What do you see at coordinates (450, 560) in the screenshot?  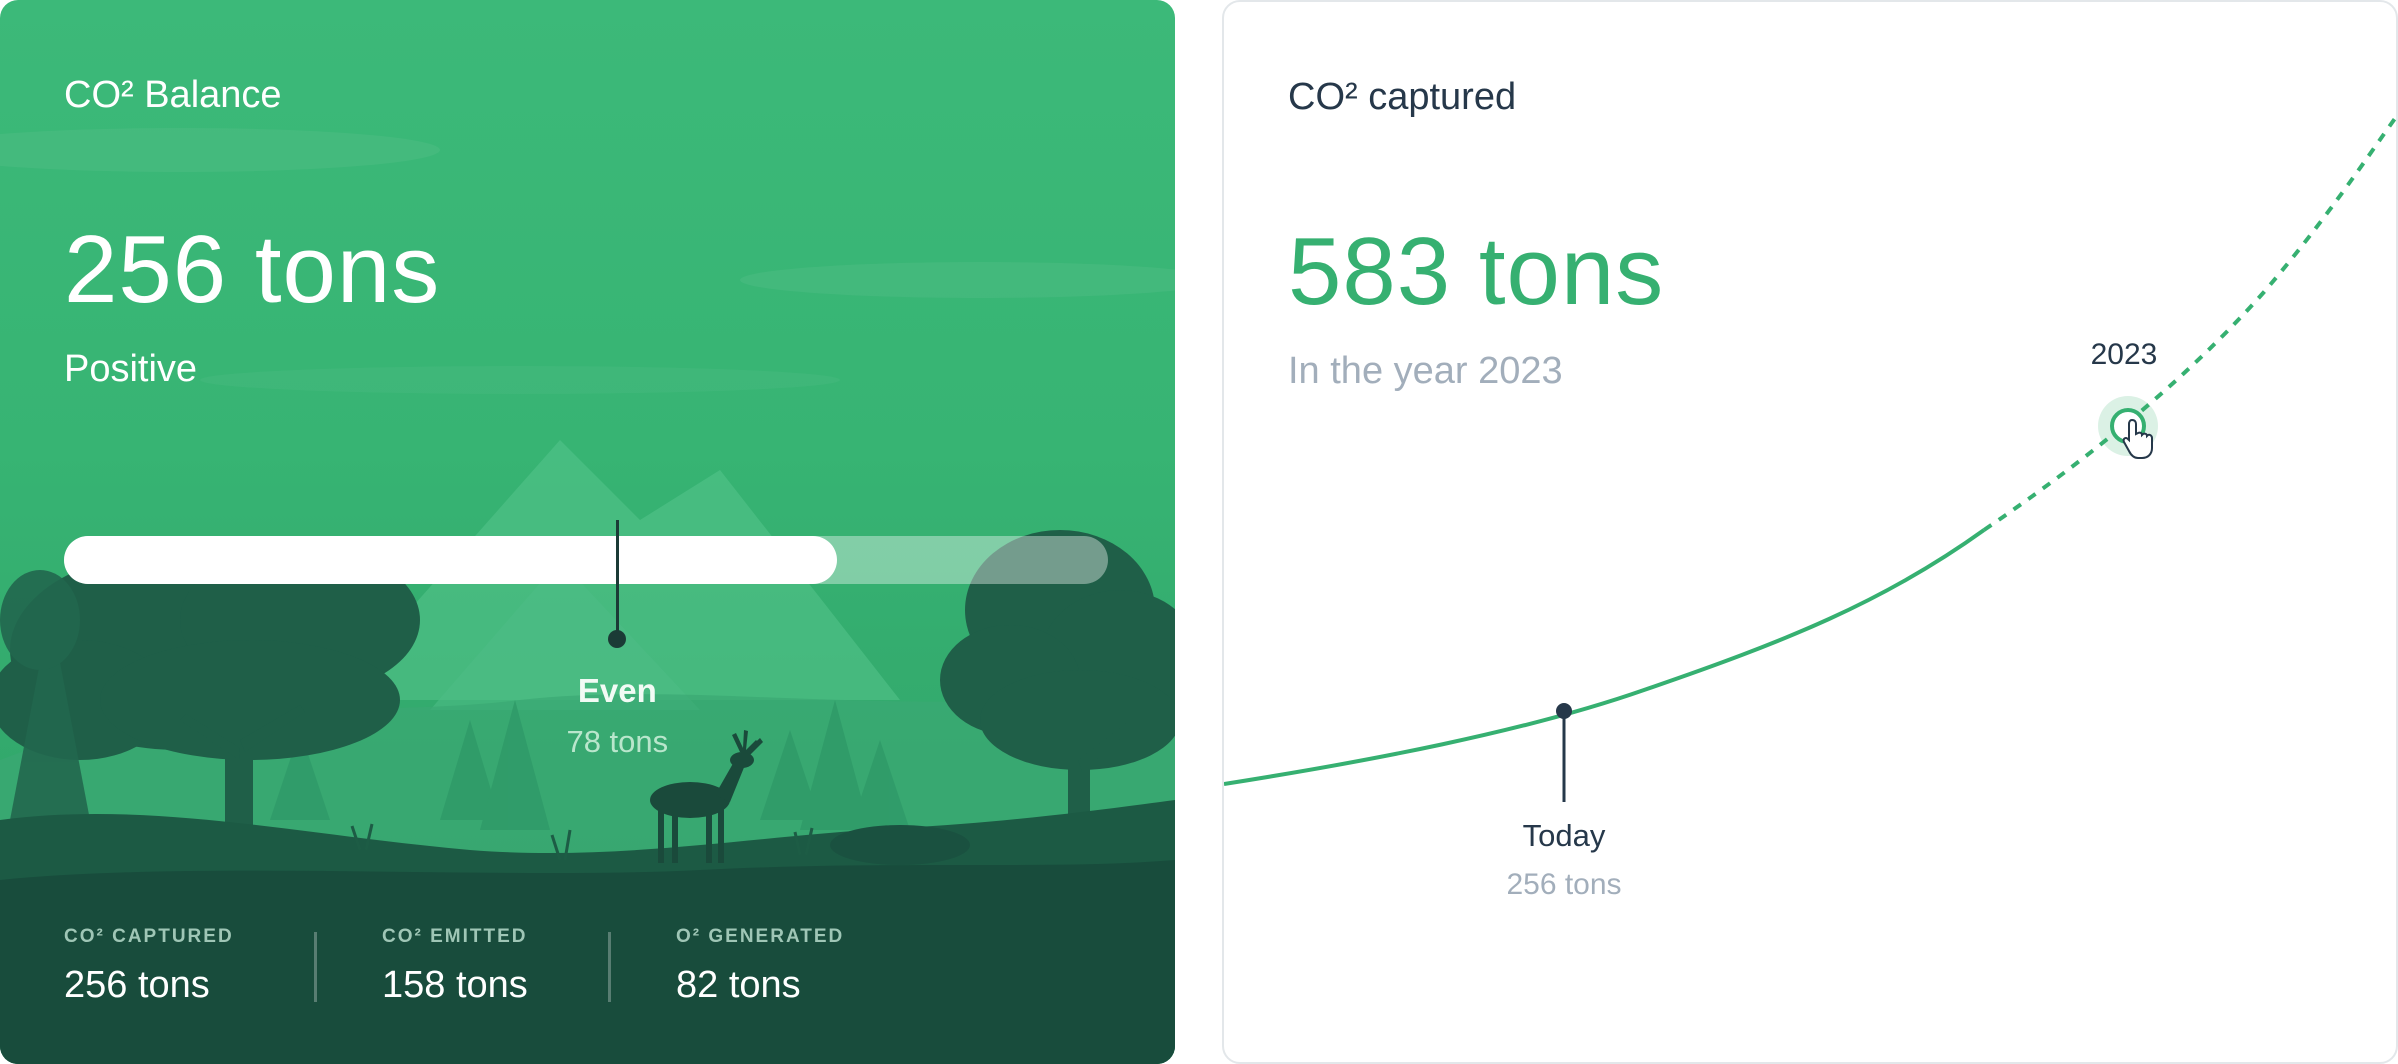 I see `balance-progress-fill` at bounding box center [450, 560].